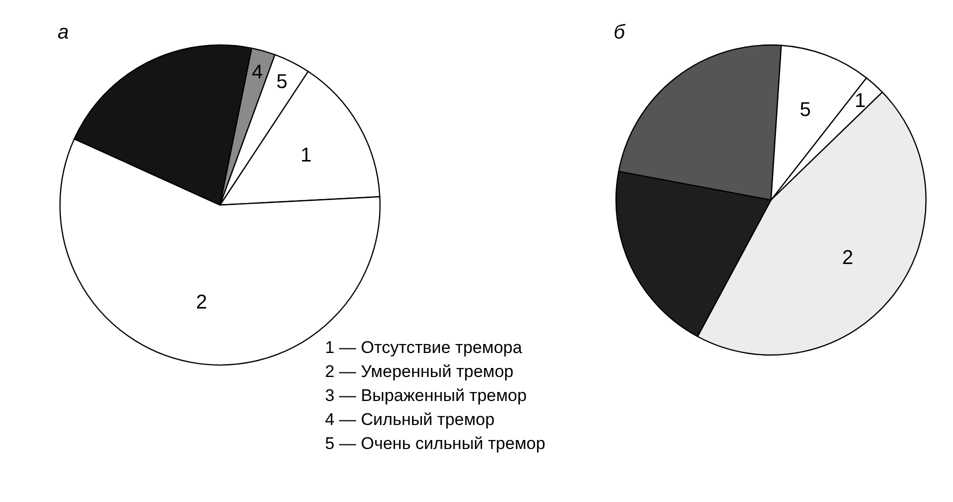 The height and width of the screenshot is (502, 953). Describe the element at coordinates (257, 73) in the screenshot. I see `slice-label: 4` at that location.